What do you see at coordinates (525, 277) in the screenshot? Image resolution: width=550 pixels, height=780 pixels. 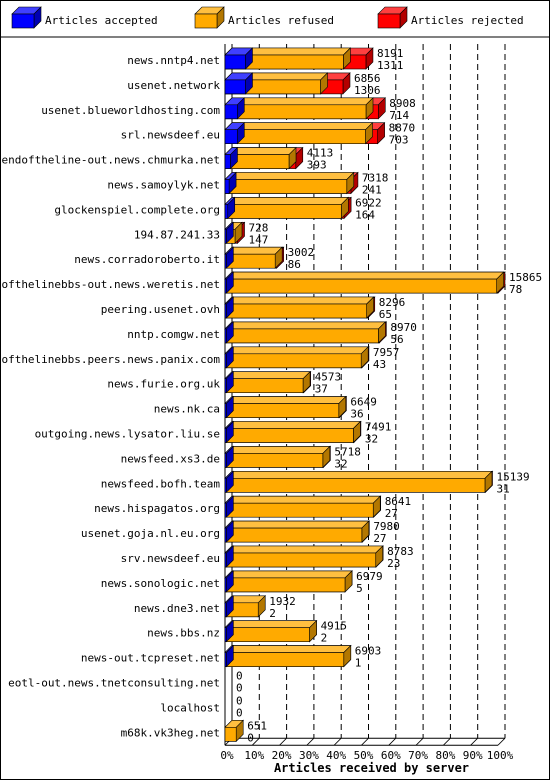 I see `data-label-total-10: 15865` at bounding box center [525, 277].